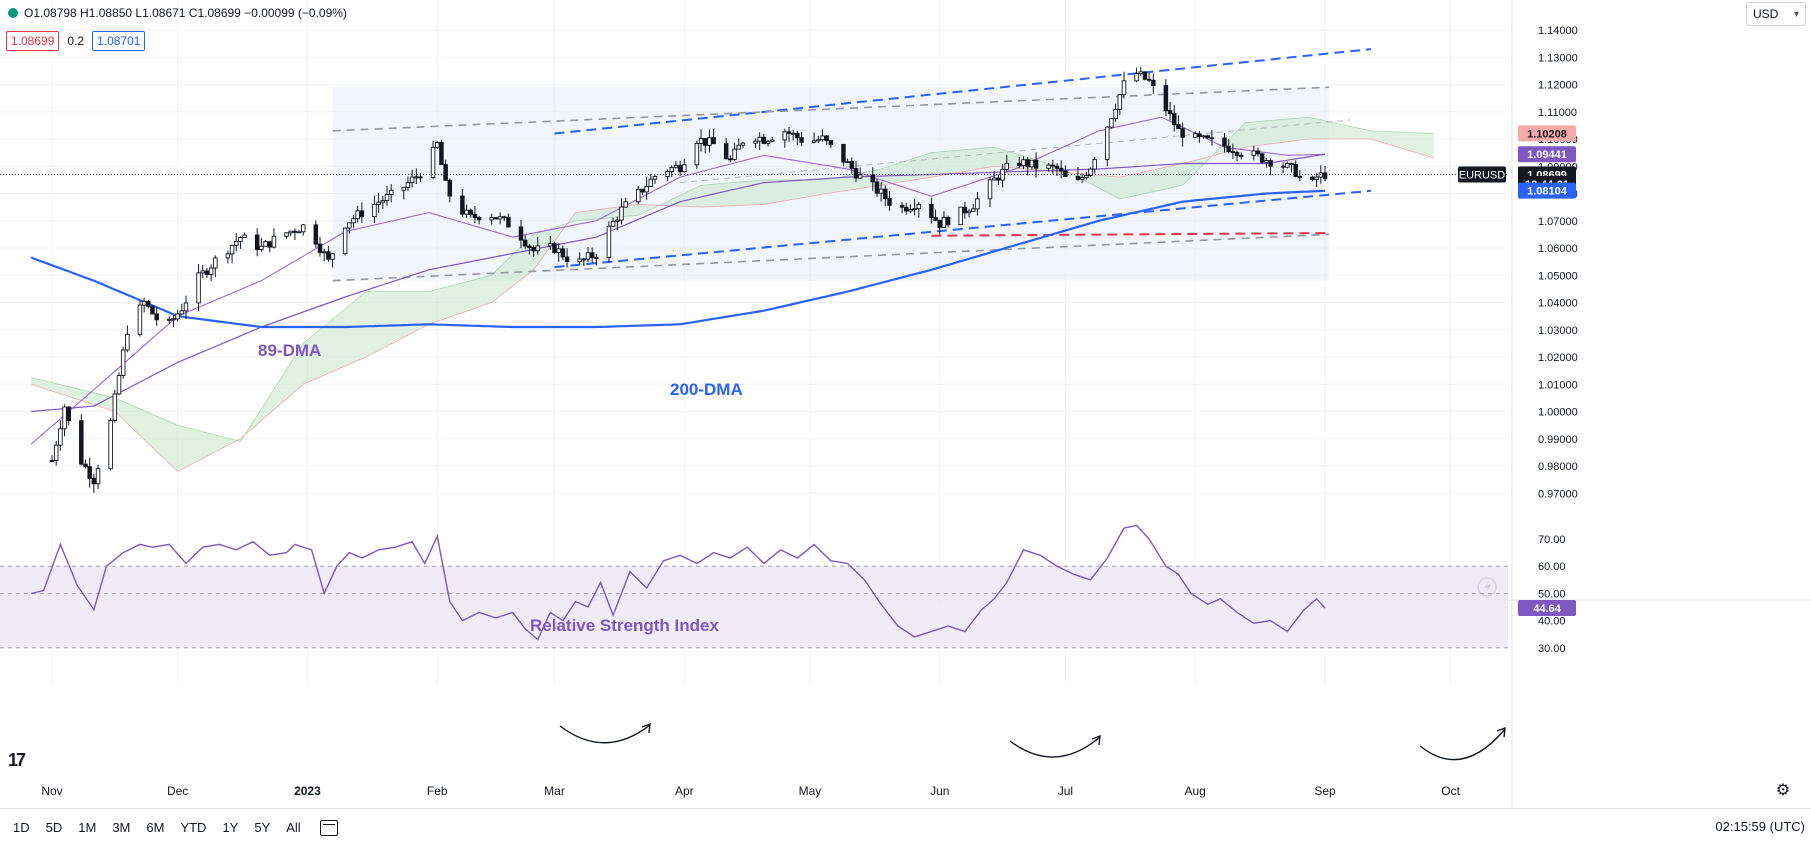 This screenshot has height=846, width=1811. Describe the element at coordinates (193, 827) in the screenshot. I see `range-ytd-button: YTD` at that location.